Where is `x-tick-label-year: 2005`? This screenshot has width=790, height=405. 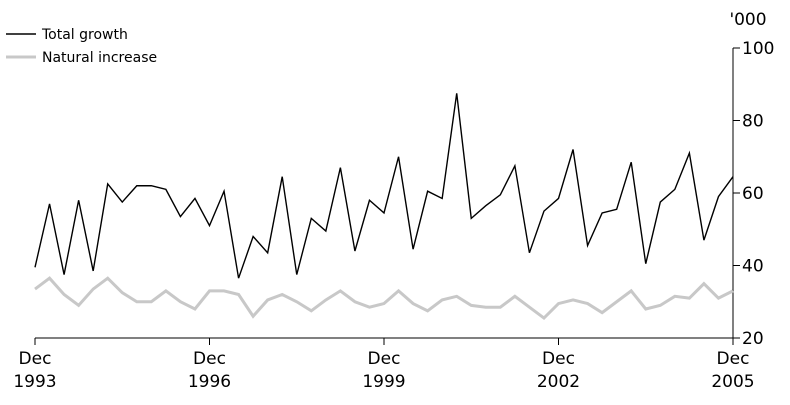 x-tick-label-year: 2005 is located at coordinates (732, 382).